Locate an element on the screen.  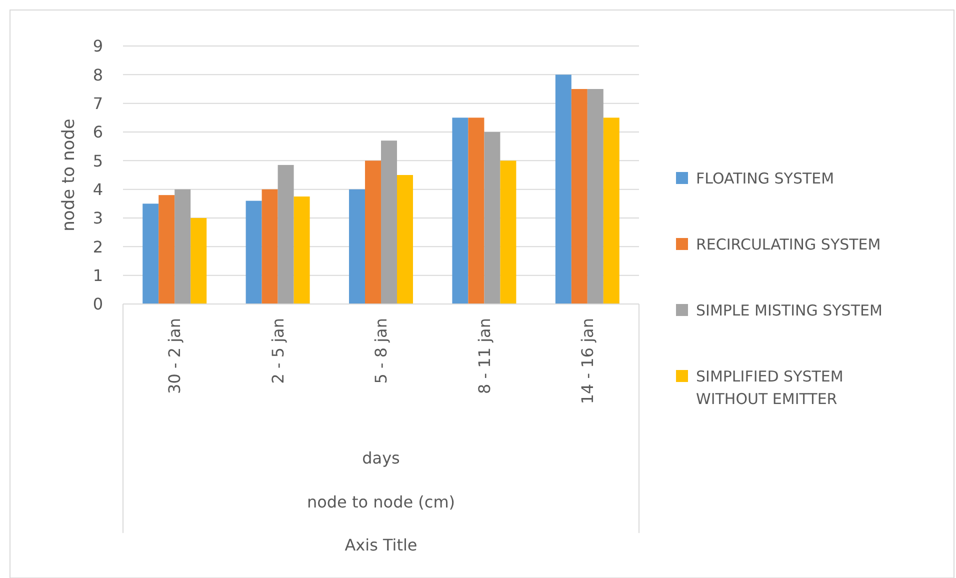
legend-label: SIMPLIFIED SYSTEM WITHOUT EMITTER is located at coordinates (770, 387).